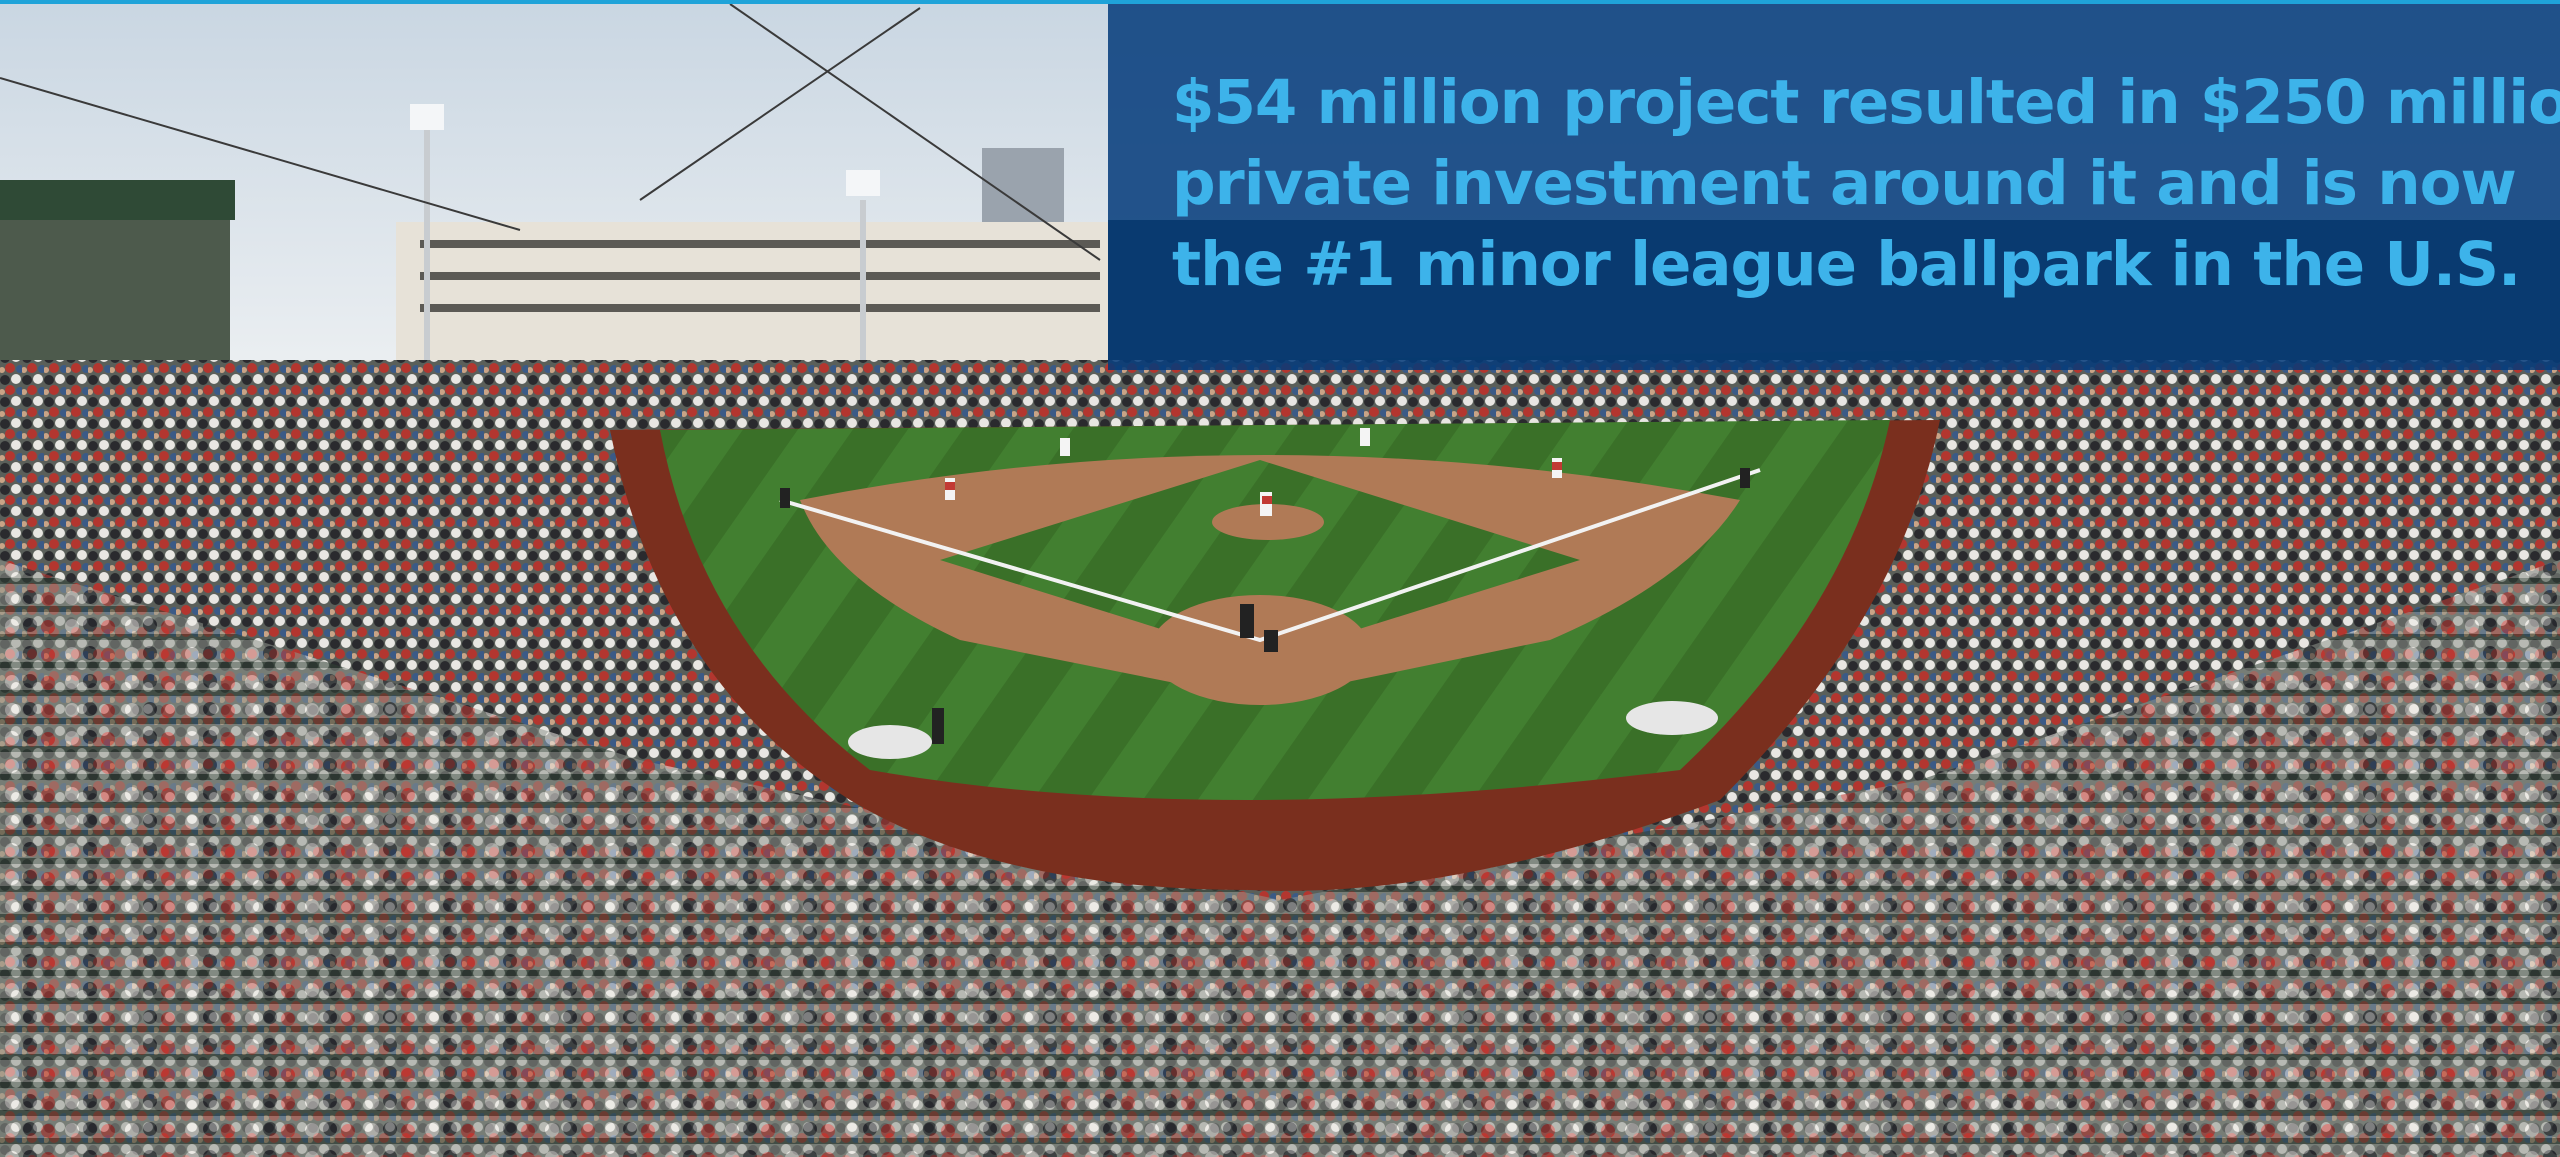 Image resolution: width=2560 pixels, height=1157 pixels. Describe the element at coordinates (1846, 264) in the screenshot. I see `headline-line-3: the #1 minor league ballpark in the U.S.` at that location.